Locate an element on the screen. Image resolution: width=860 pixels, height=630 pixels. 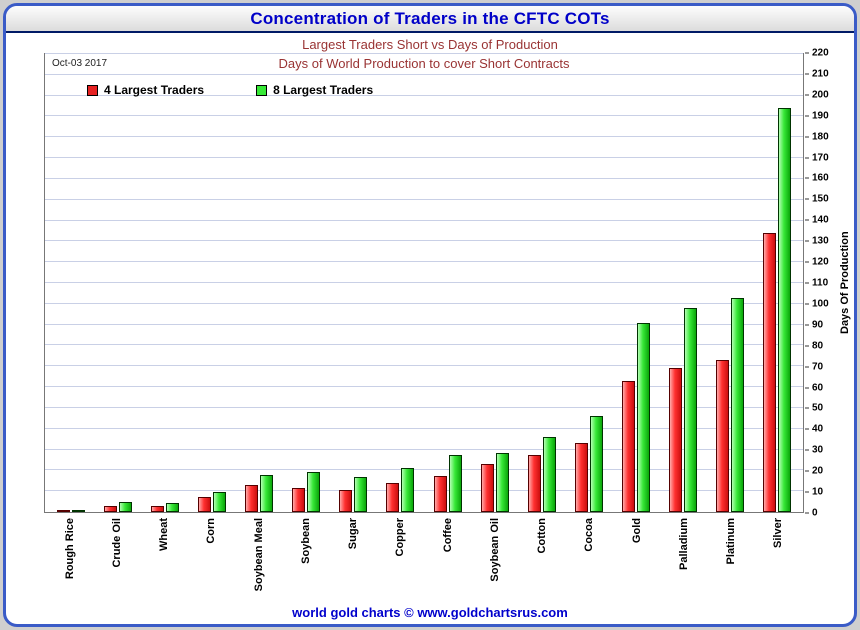
x-category-cell: Gold is located at coordinates (636, 562).